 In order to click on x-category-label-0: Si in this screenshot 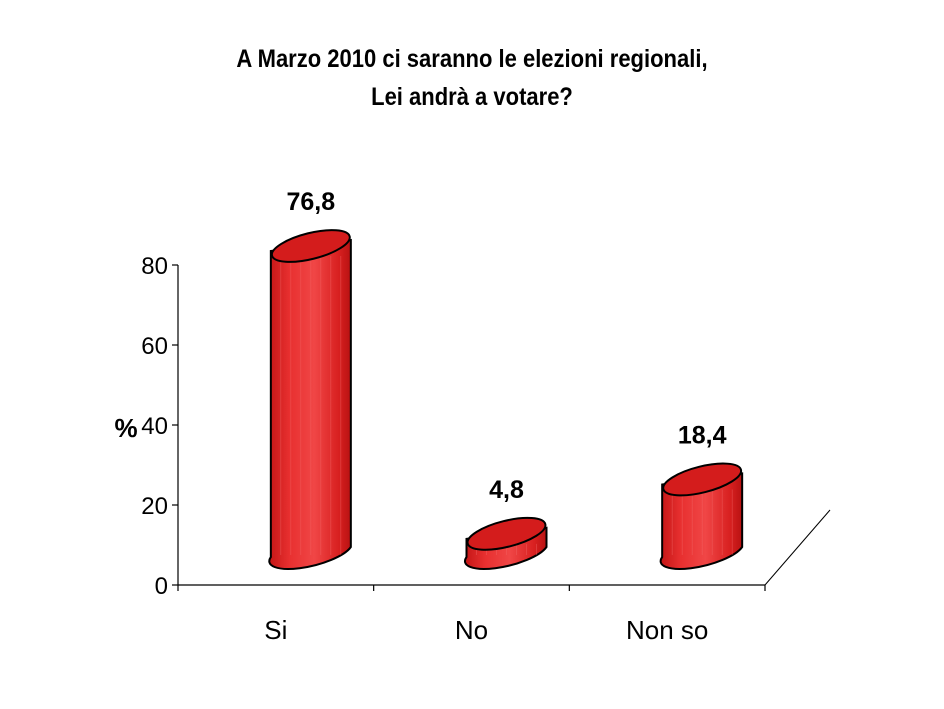, I will do `click(275, 630)`.